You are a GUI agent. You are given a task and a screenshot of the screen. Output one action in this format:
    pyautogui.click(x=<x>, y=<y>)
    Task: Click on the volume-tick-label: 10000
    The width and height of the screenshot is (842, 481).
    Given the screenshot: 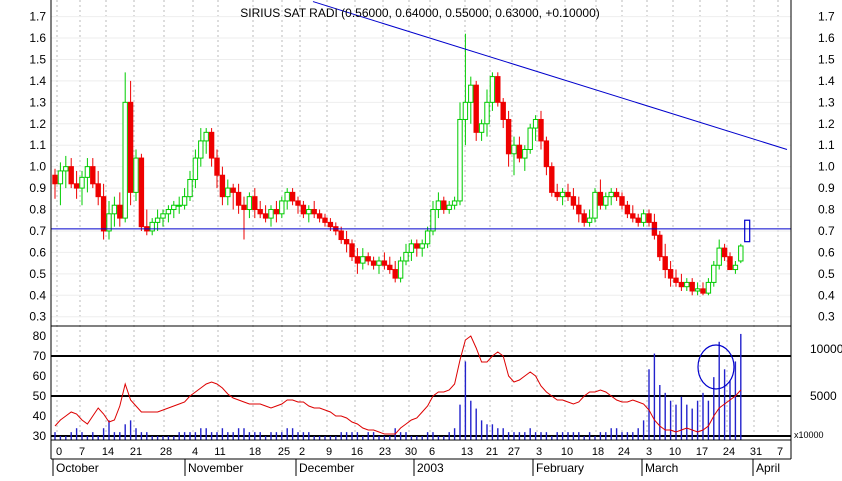 What is the action you would take?
    pyautogui.click(x=826, y=349)
    